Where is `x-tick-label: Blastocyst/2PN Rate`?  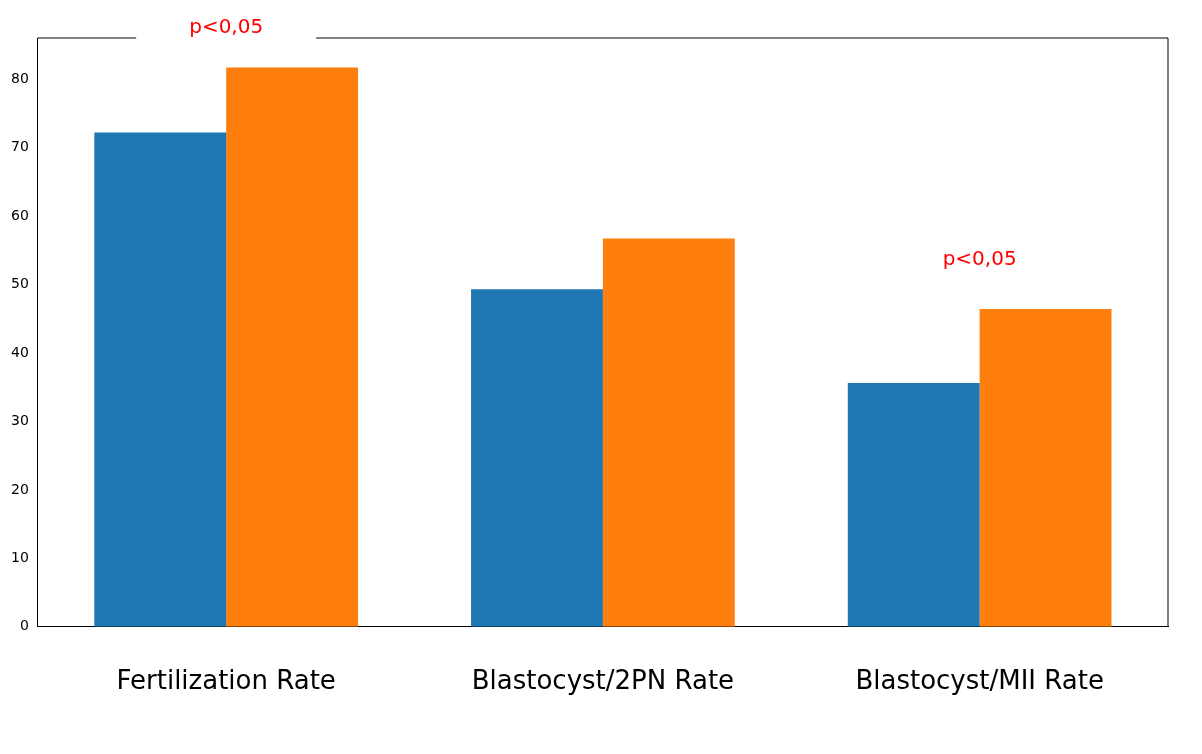 x-tick-label: Blastocyst/2PN Rate is located at coordinates (603, 680).